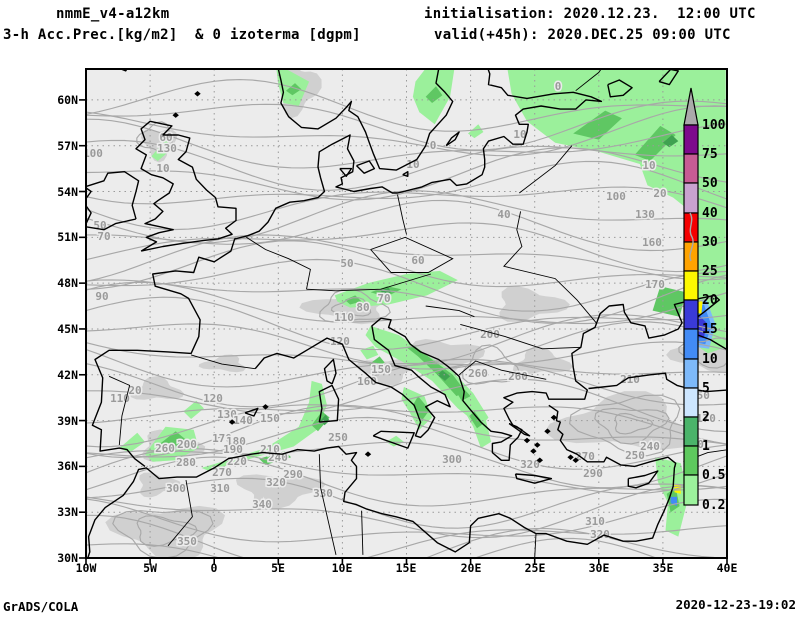  What do you see at coordinates (710, 242) in the screenshot?
I see `colorbar-label: 30` at bounding box center [710, 242].